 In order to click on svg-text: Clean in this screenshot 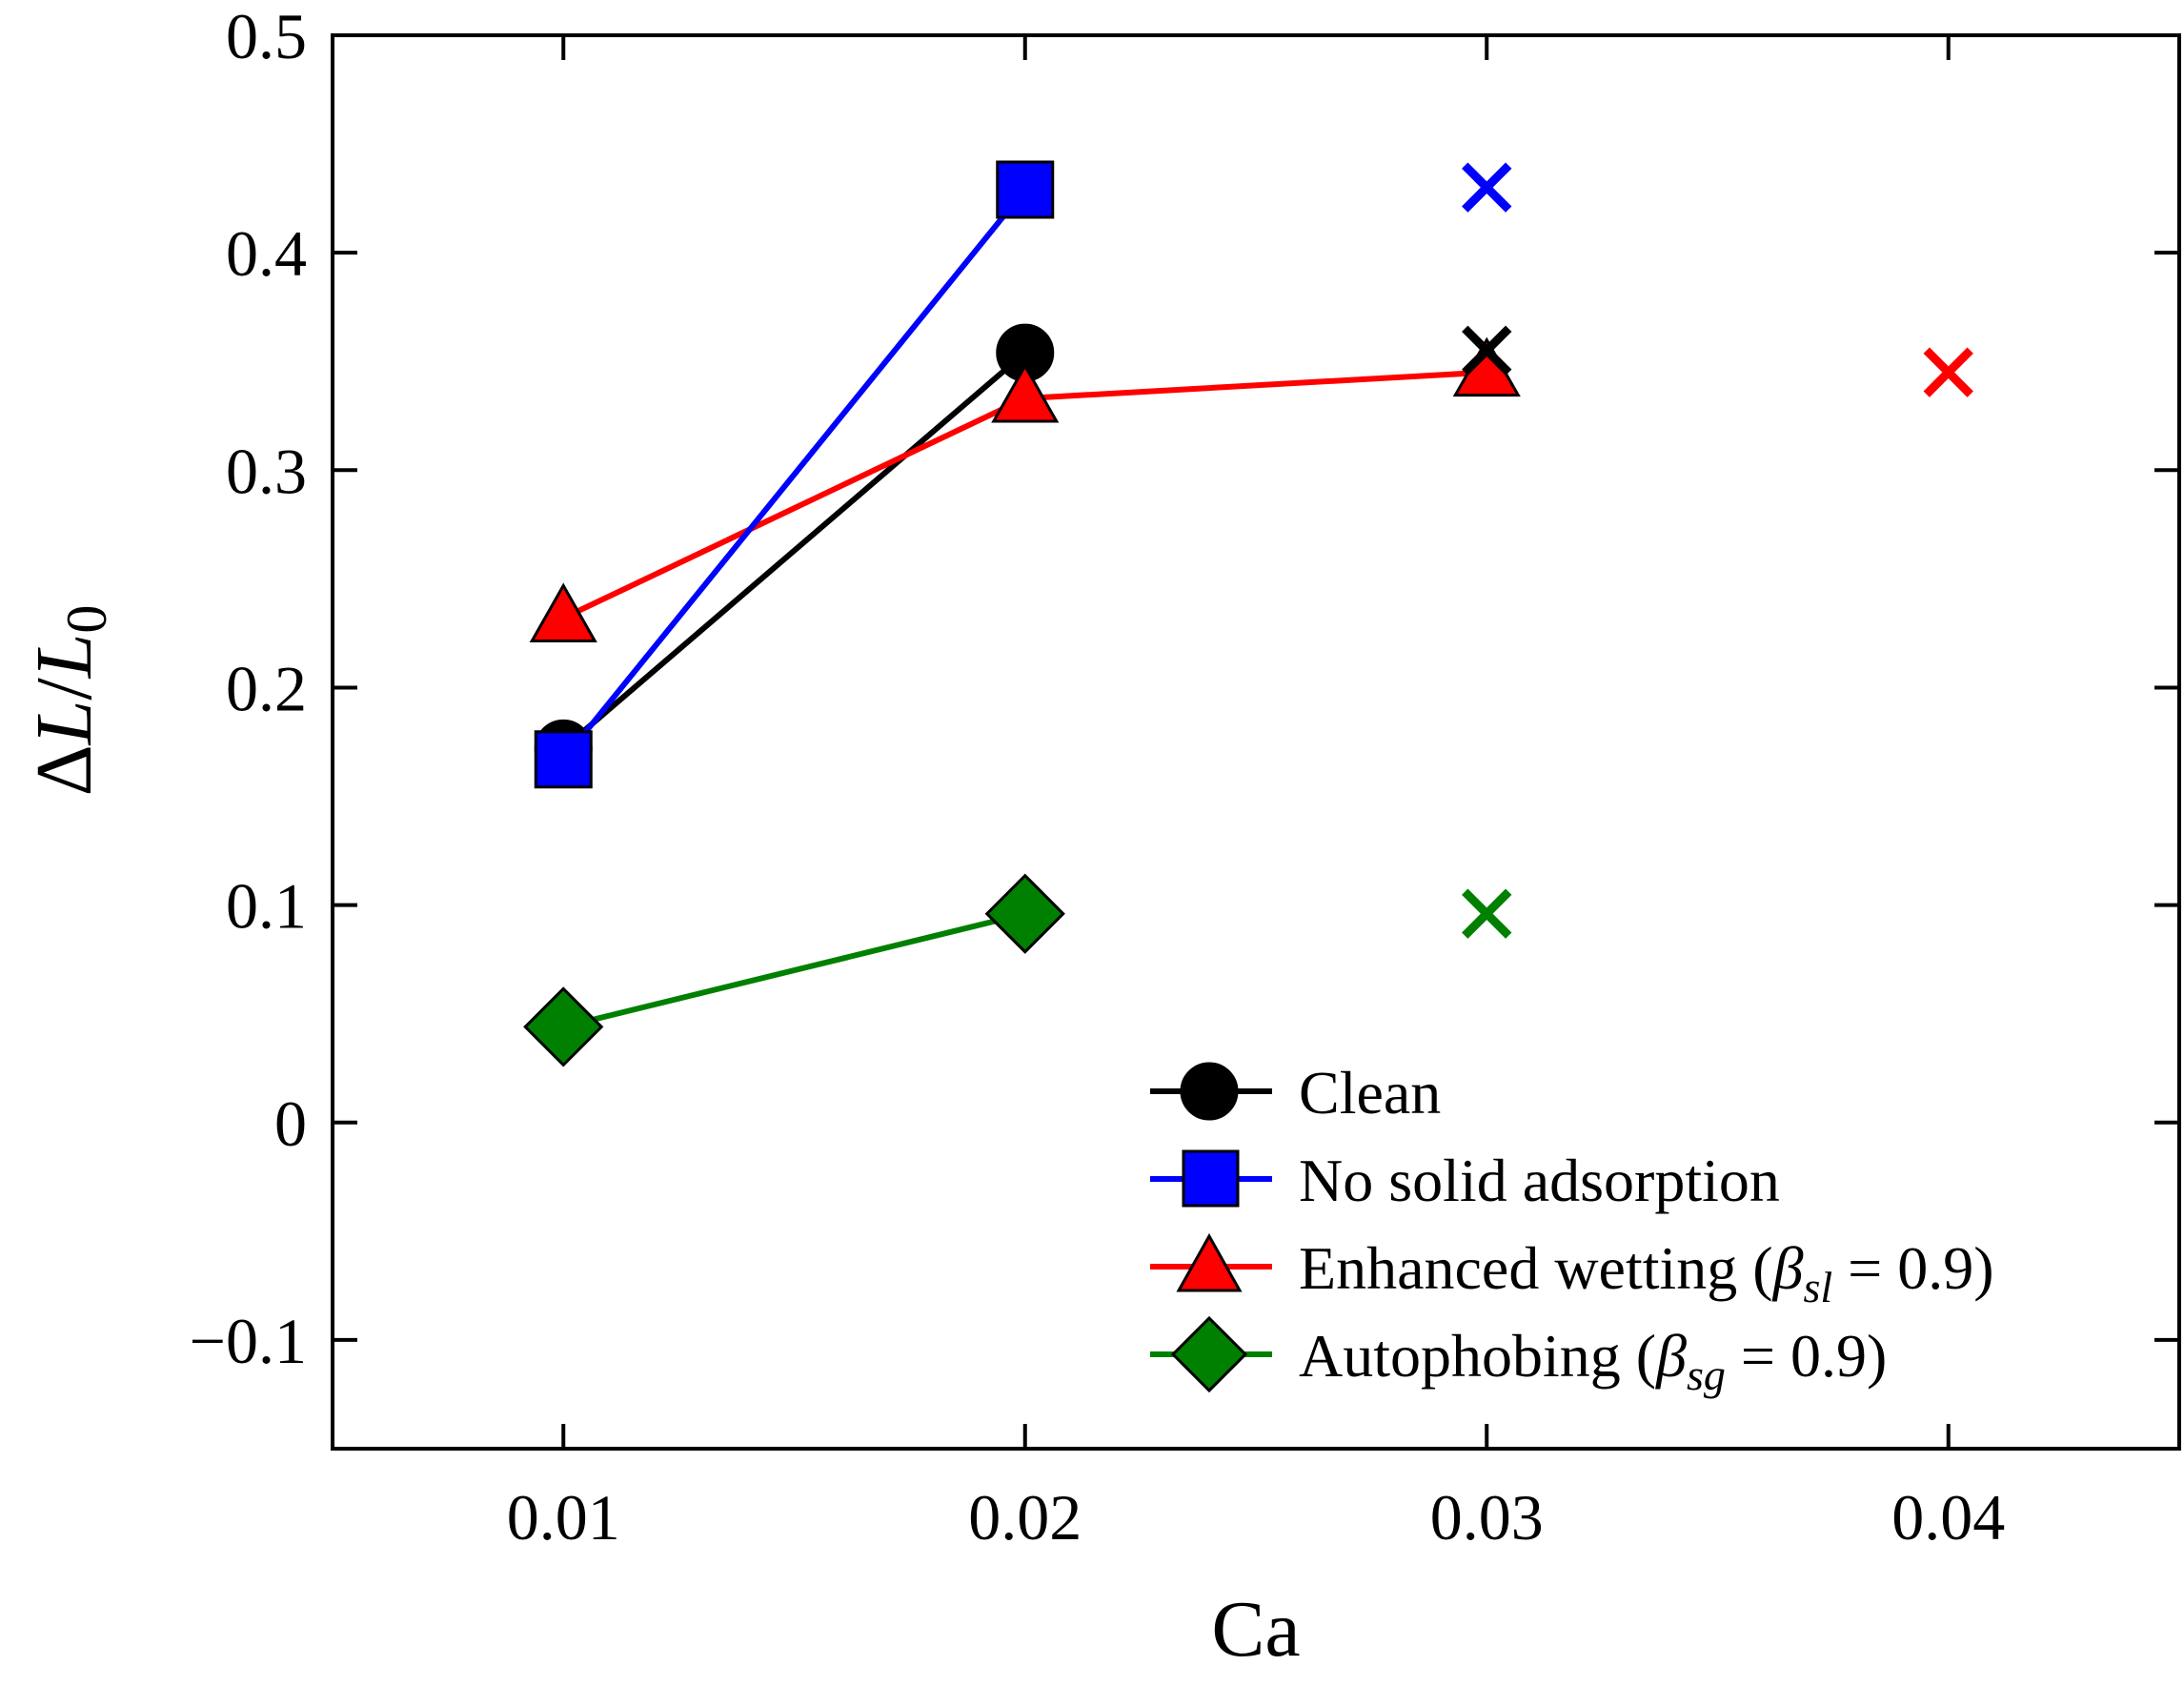, I will do `click(1370, 1093)`.